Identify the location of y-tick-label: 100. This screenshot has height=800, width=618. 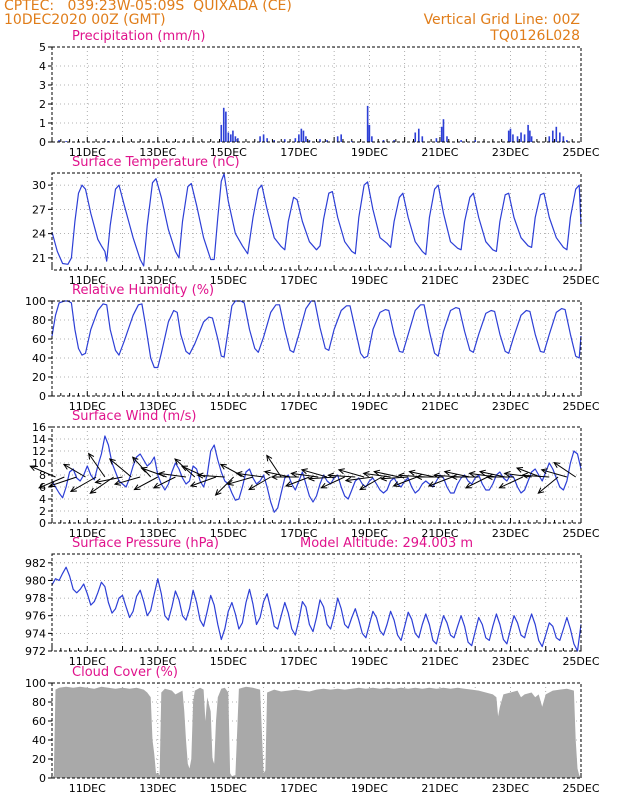
(35, 301).